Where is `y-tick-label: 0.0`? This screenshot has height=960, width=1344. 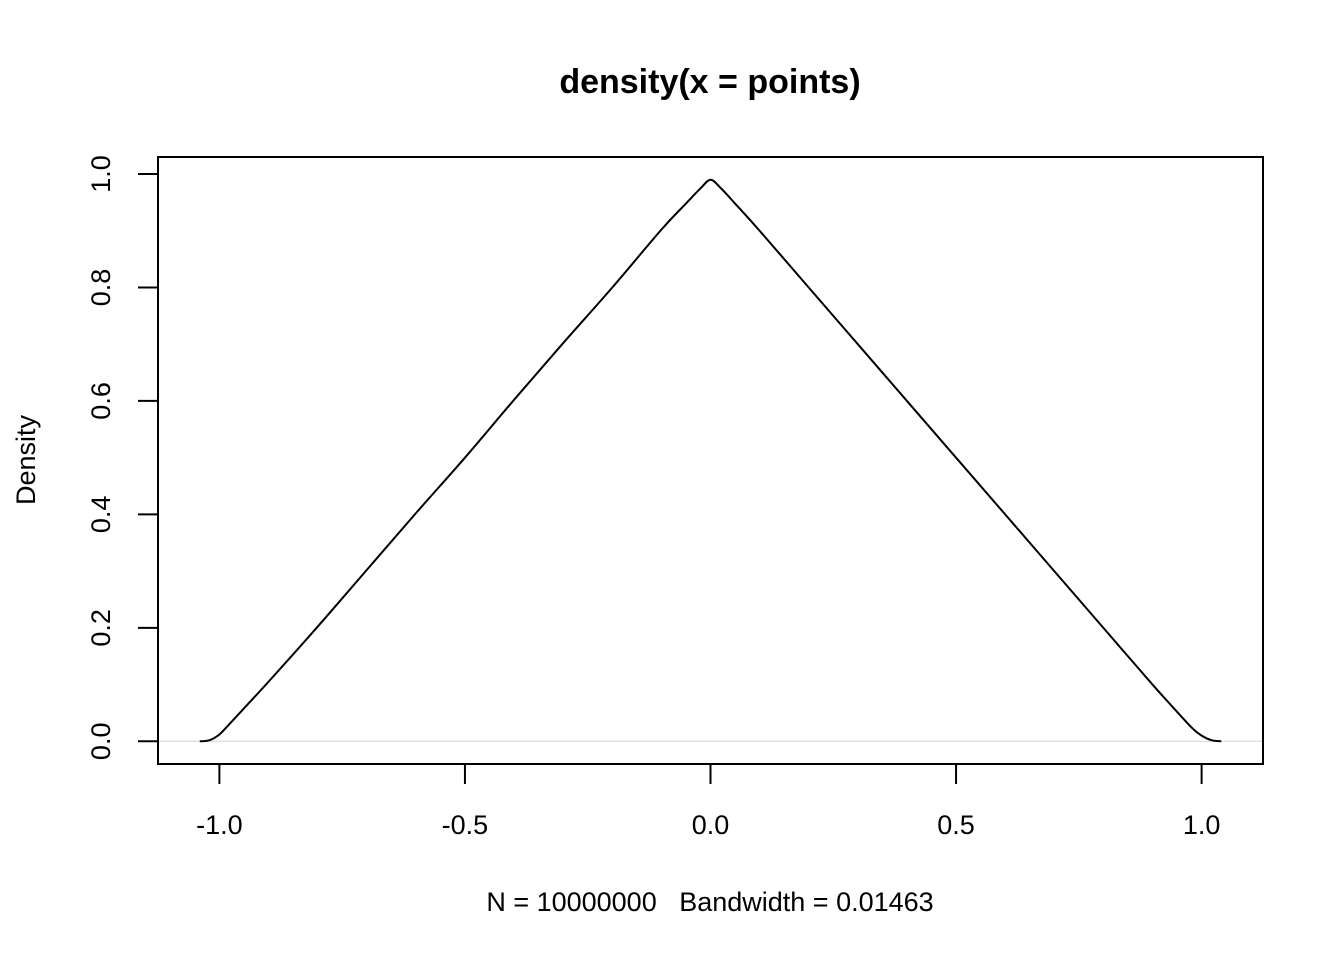 y-tick-label: 0.0 is located at coordinates (101, 742).